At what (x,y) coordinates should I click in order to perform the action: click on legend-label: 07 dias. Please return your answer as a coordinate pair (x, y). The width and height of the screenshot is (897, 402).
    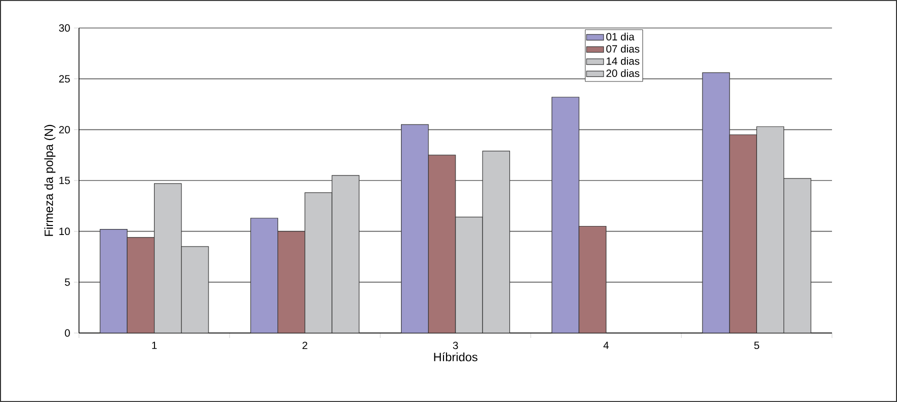
    Looking at the image, I should click on (623, 48).